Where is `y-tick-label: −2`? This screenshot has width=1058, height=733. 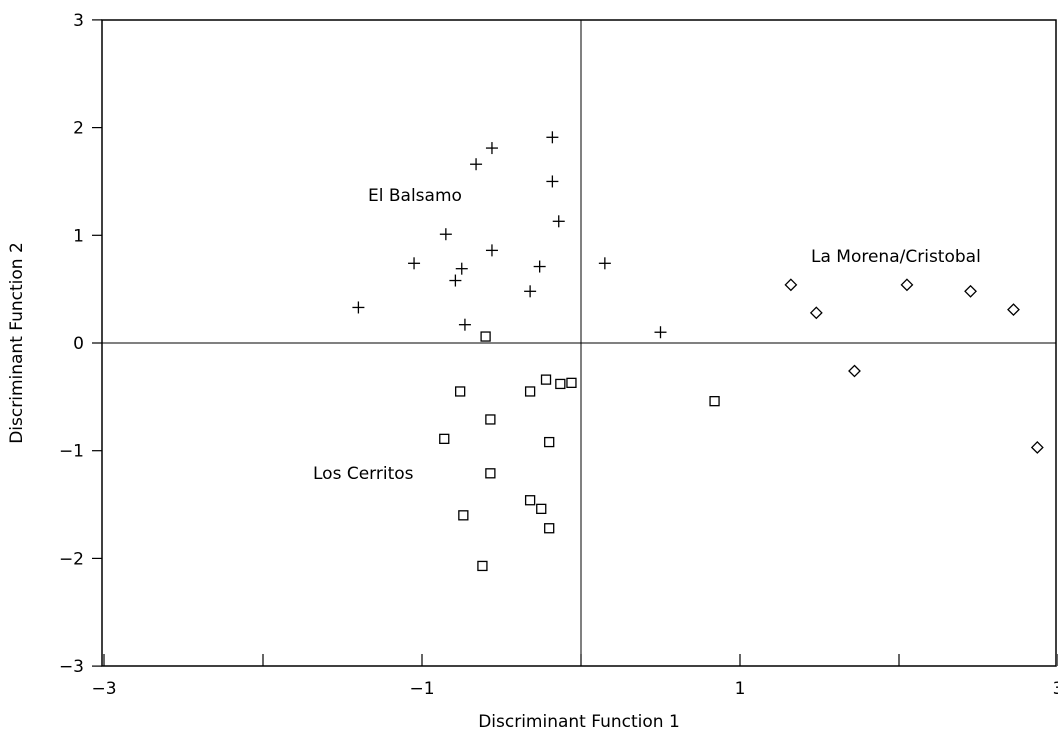
y-tick-label: −2 is located at coordinates (71, 559).